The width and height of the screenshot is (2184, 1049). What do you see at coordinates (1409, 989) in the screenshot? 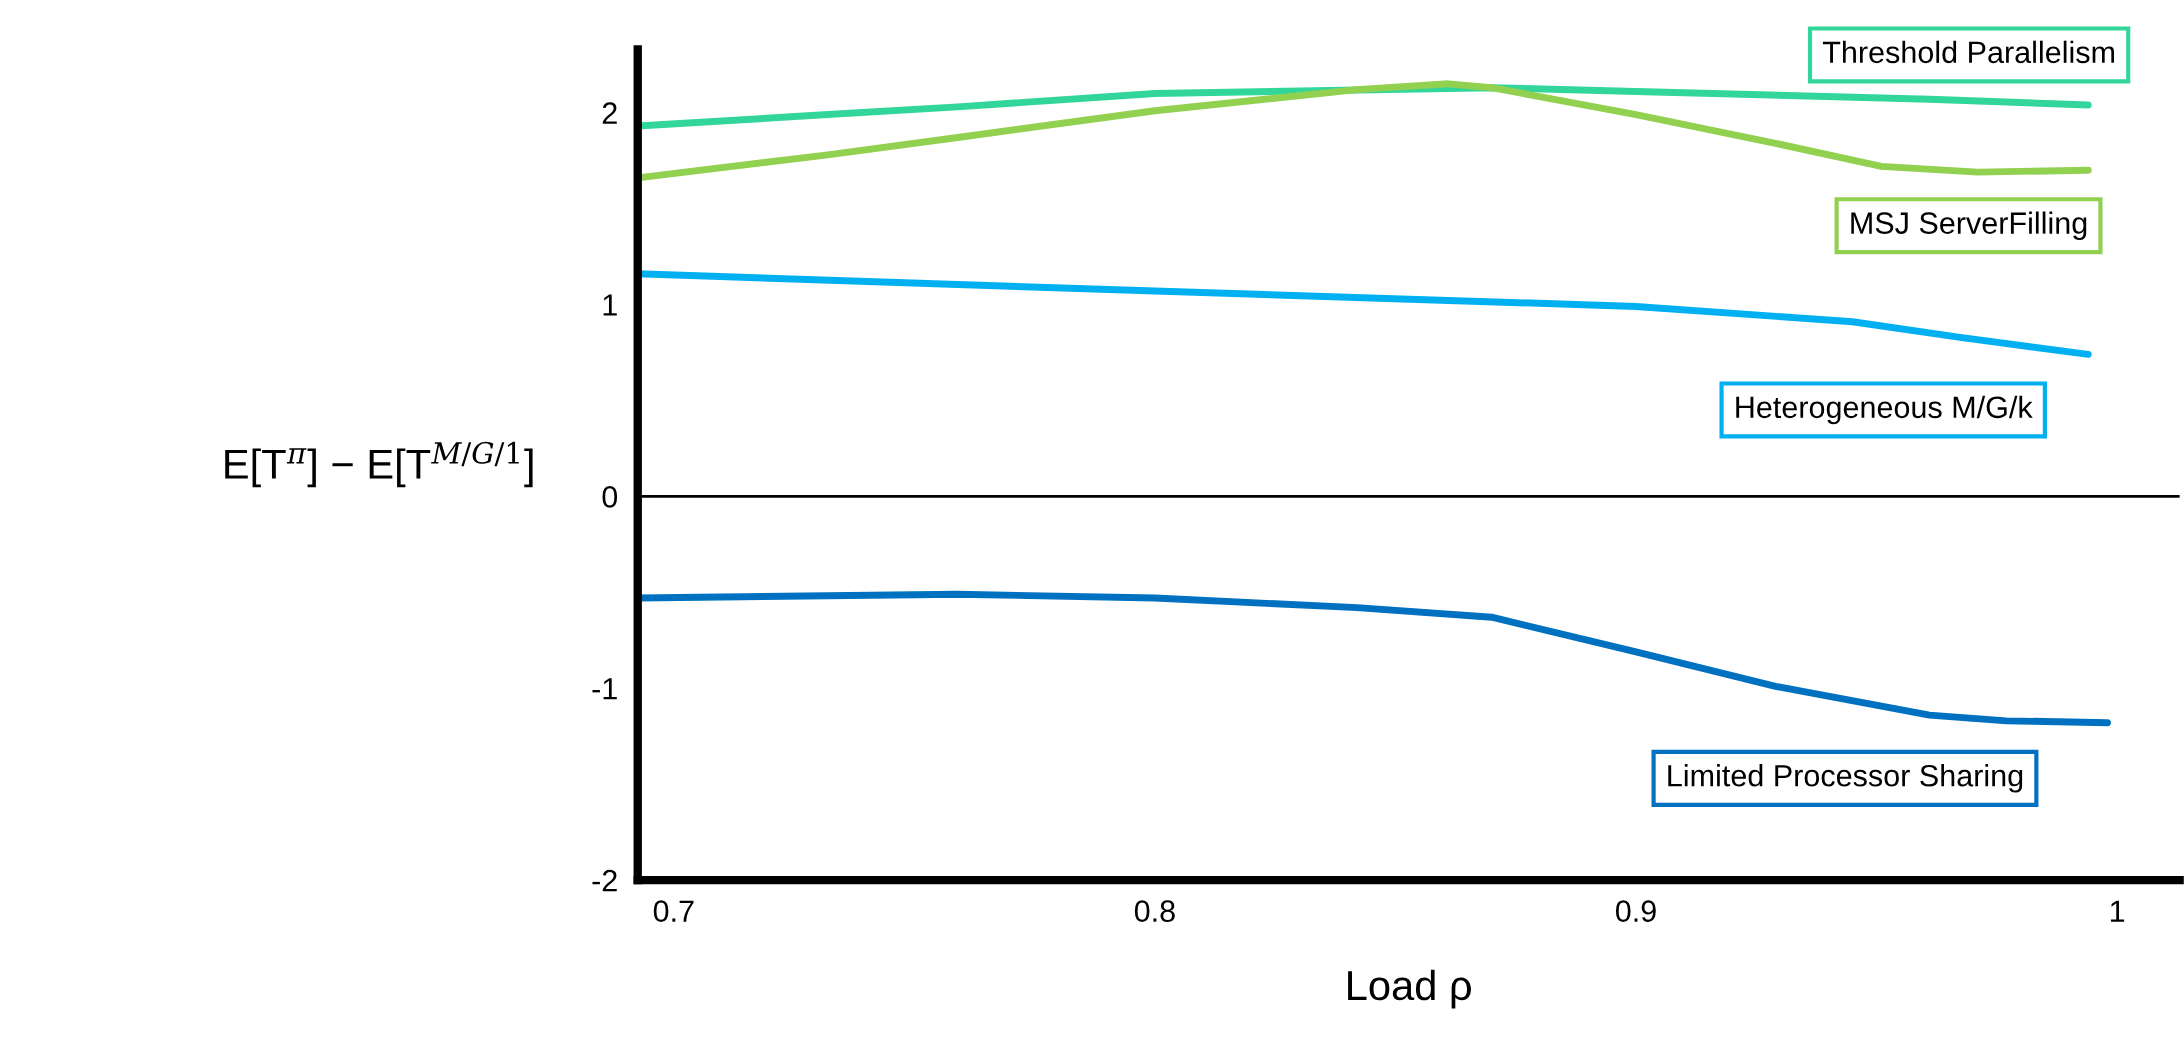
I see `x-axis-title: Load ρ` at bounding box center [1409, 989].